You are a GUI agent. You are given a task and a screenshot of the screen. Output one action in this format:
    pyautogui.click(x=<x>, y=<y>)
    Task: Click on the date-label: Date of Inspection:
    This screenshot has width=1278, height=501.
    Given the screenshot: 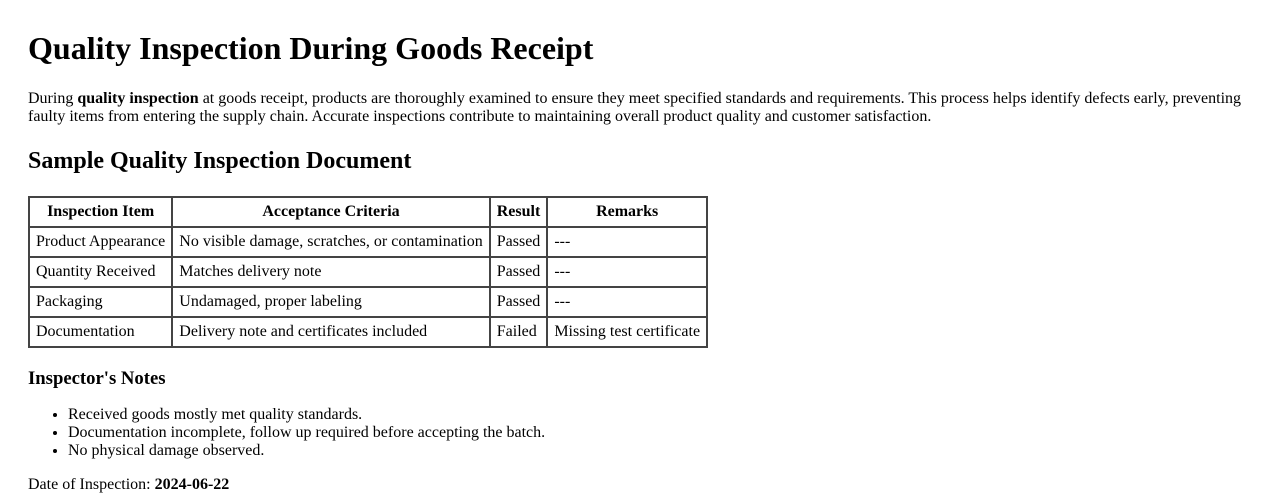 What is the action you would take?
    pyautogui.click(x=91, y=484)
    